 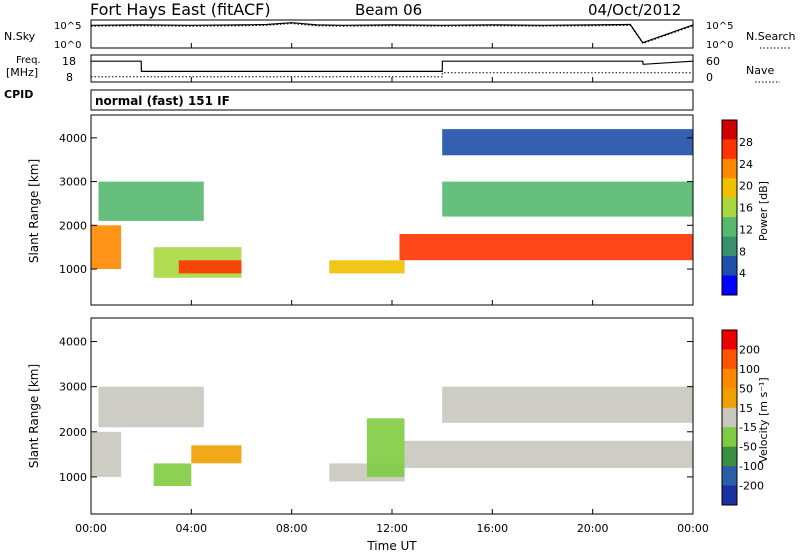 I want to click on noise-series-group, so click(x=392, y=33).